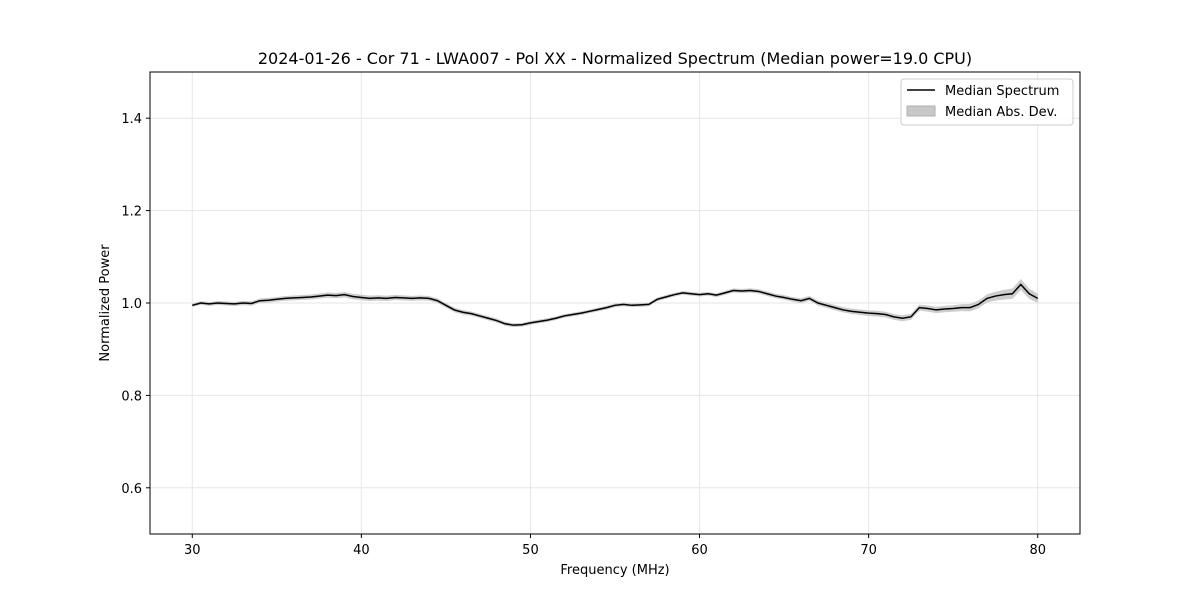  I want to click on legend-entry-median-abs-dev: Median Abs. Dev., so click(1001, 112).